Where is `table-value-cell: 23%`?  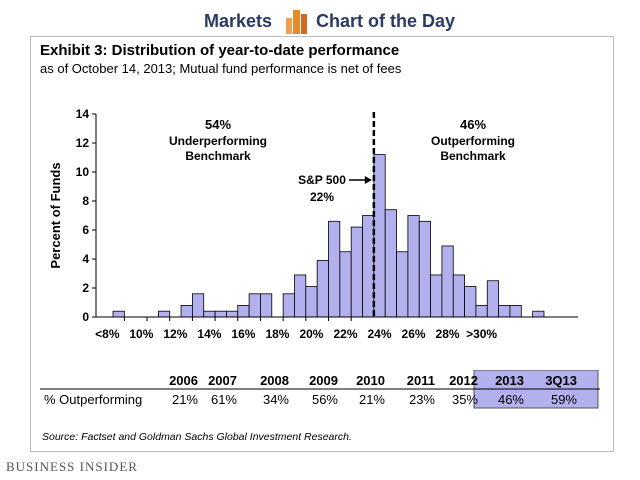 table-value-cell: 23% is located at coordinates (422, 399).